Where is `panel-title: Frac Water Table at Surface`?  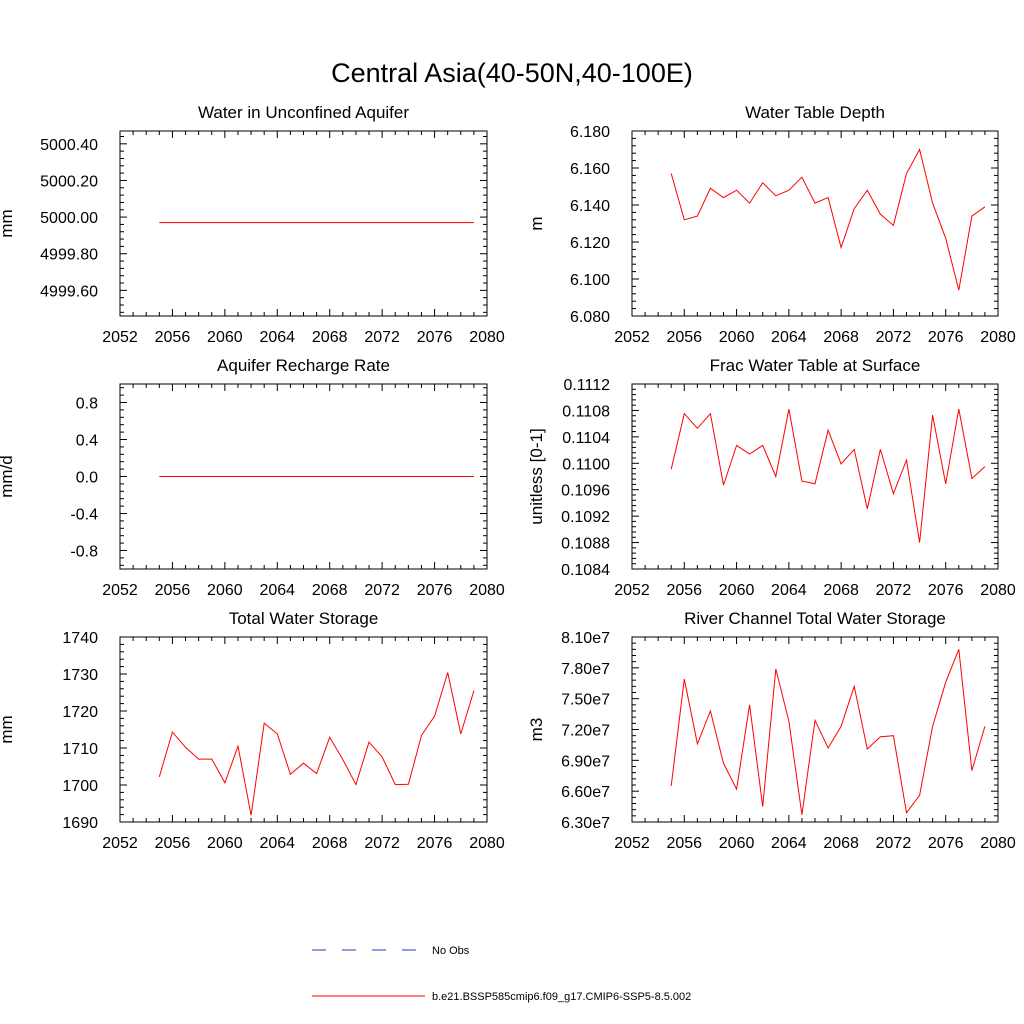
panel-title: Frac Water Table at Surface is located at coordinates (815, 365).